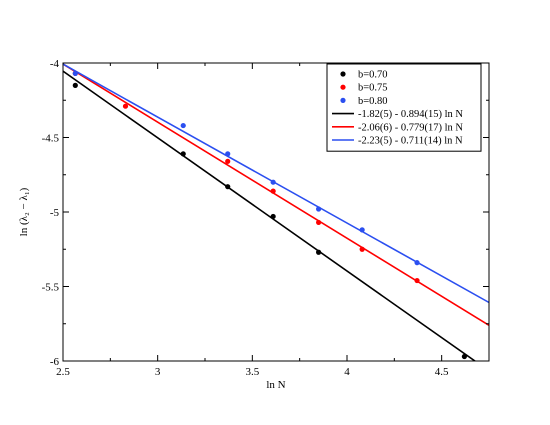 This screenshot has width=550, height=425. Describe the element at coordinates (275, 385) in the screenshot. I see `x-axis-title: ln N` at that location.